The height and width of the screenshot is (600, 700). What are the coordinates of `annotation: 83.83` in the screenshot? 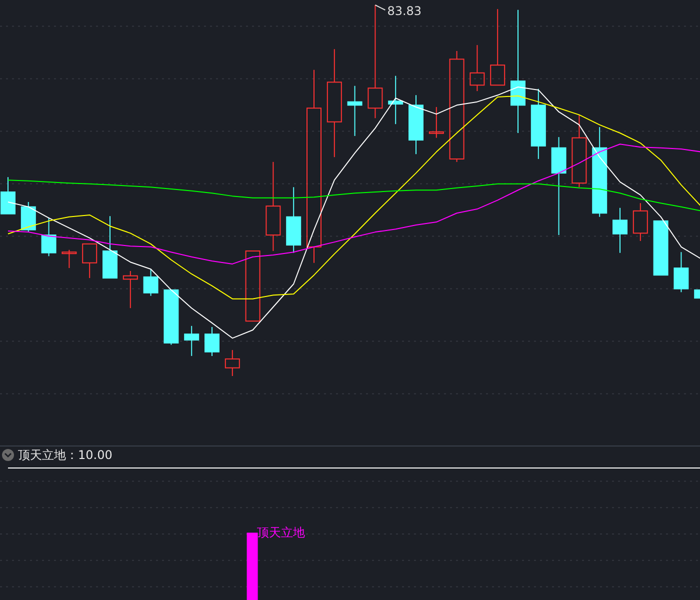 It's located at (404, 11).